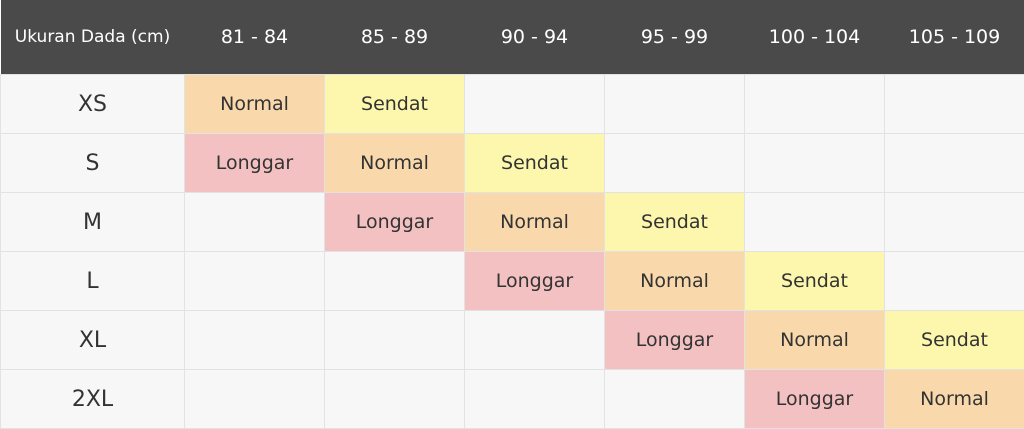 The height and width of the screenshot is (429, 1024). What do you see at coordinates (255, 37) in the screenshot?
I see `header-col-1: 81 - 84` at bounding box center [255, 37].